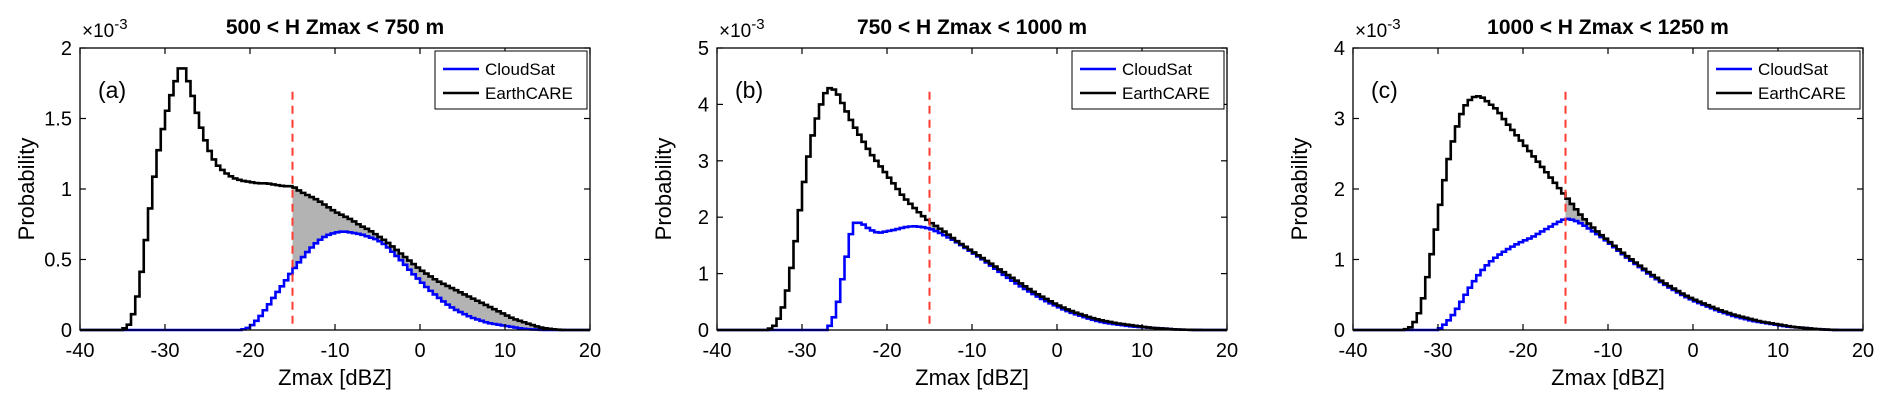  What do you see at coordinates (749, 90) in the screenshot?
I see `panel-tag: (b)` at bounding box center [749, 90].